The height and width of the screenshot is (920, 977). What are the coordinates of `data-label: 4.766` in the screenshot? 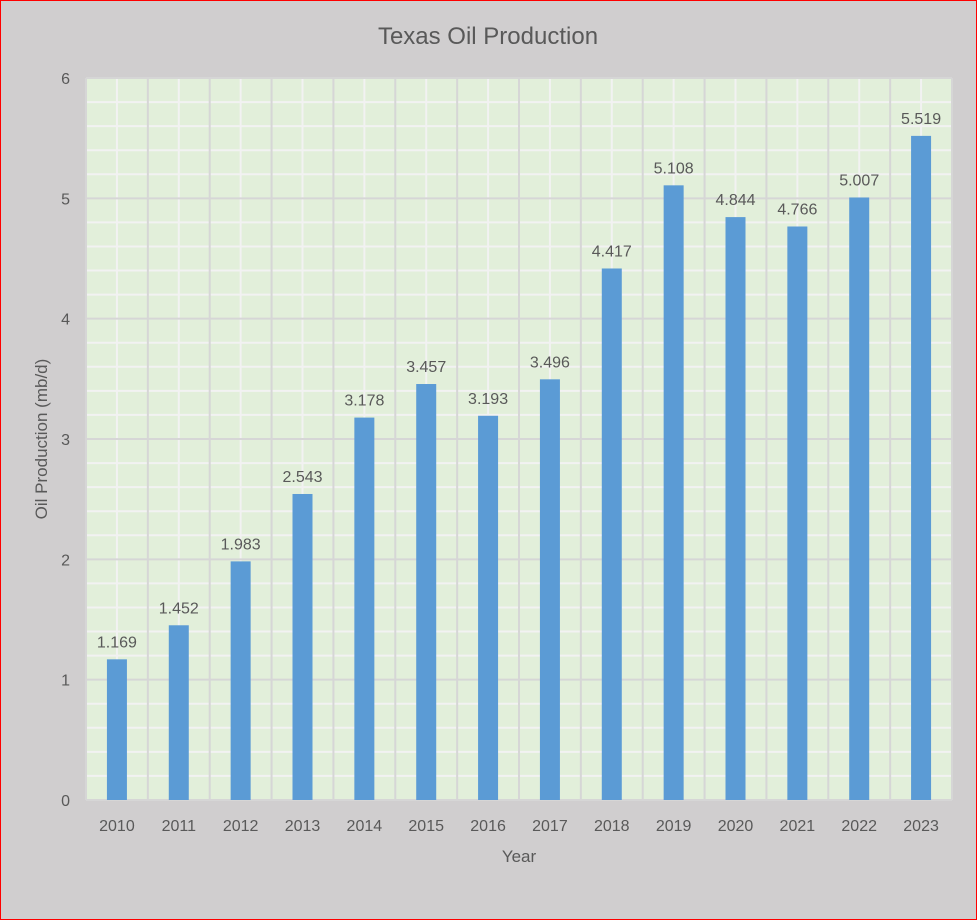 It's located at (797, 209).